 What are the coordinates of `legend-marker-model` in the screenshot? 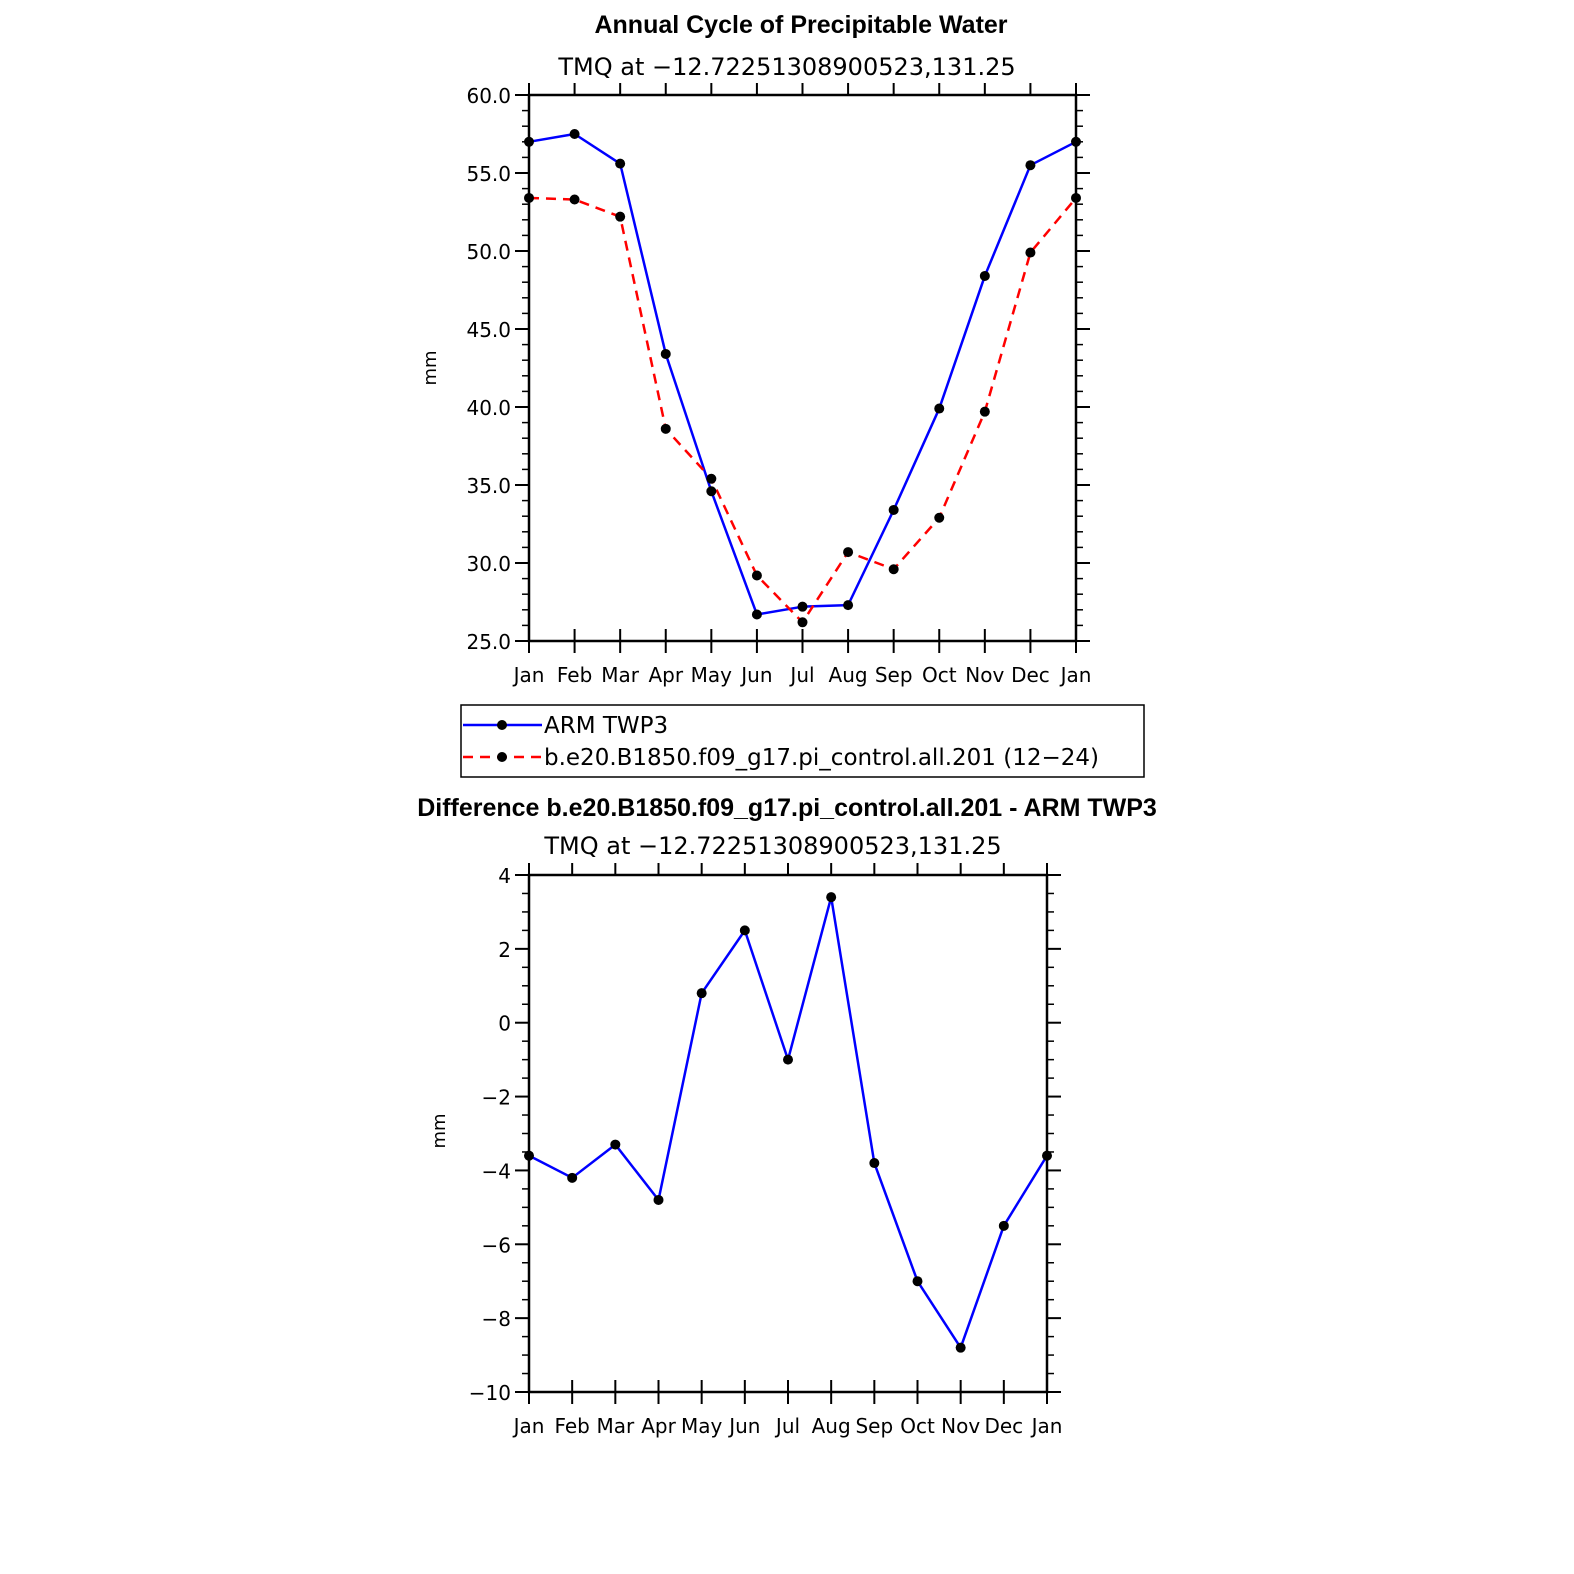 It's located at (502, 757).